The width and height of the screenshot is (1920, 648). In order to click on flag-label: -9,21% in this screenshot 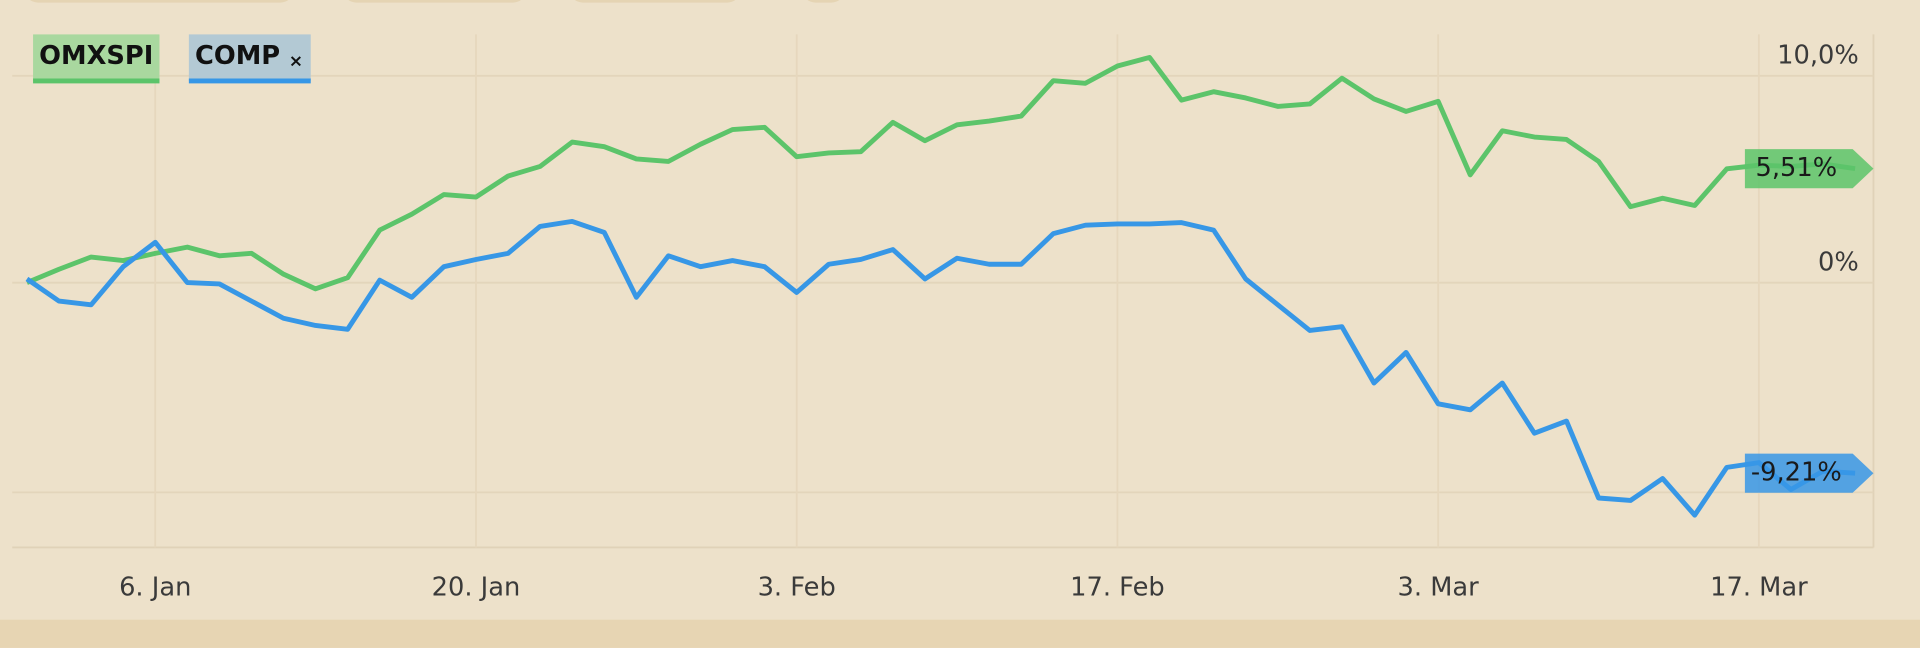, I will do `click(1796, 473)`.